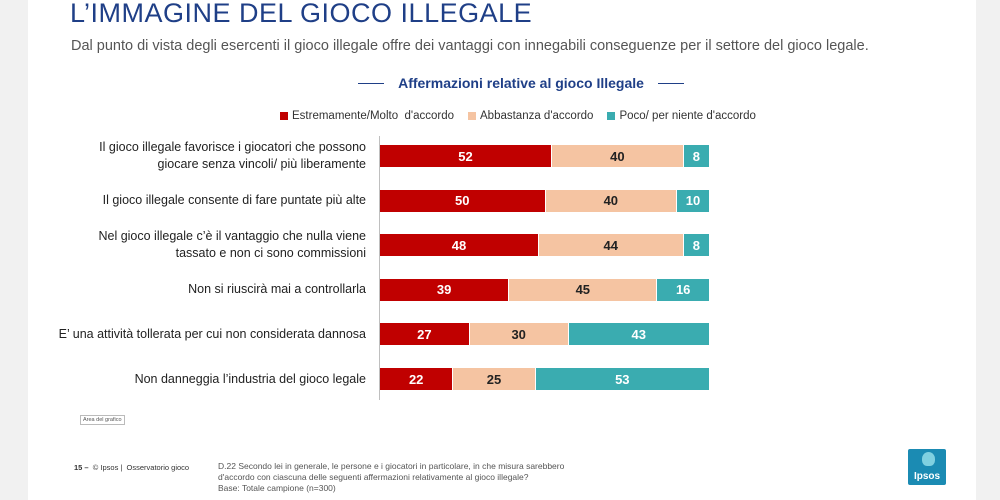  I want to click on data-label: 53, so click(622, 379).